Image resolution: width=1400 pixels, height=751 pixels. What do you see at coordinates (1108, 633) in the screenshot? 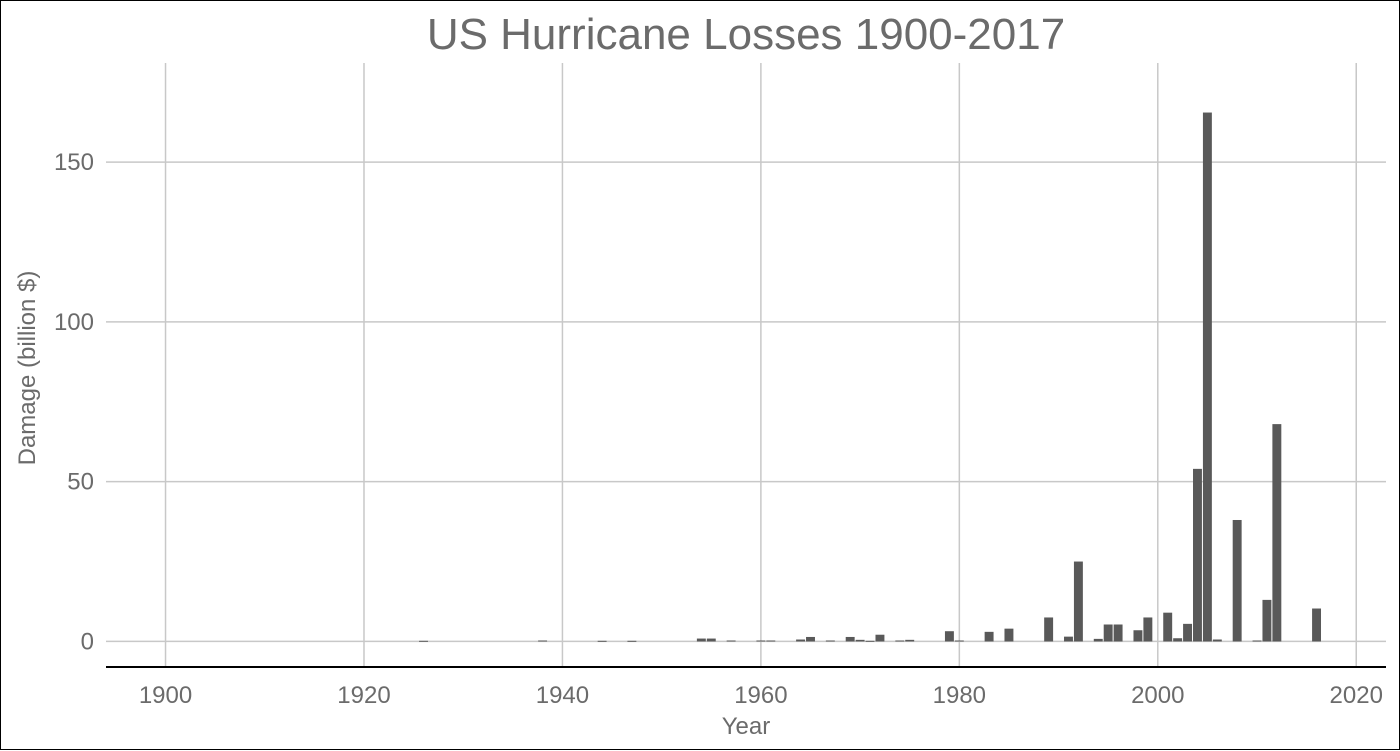
I see `bar-1995` at bounding box center [1108, 633].